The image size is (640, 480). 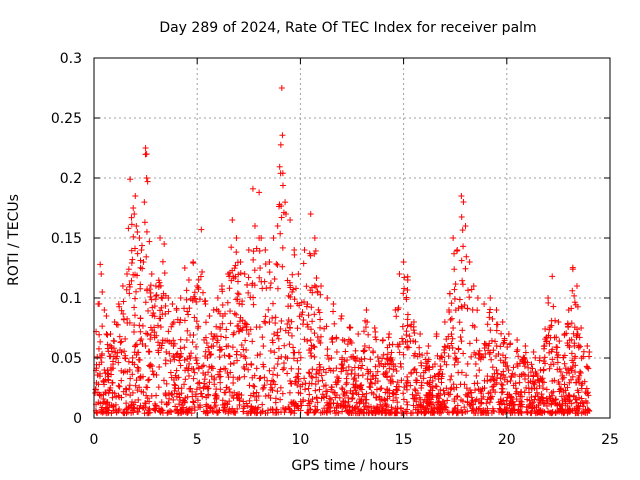 What do you see at coordinates (71, 59) in the screenshot?
I see `y-tick-label: 0.3` at bounding box center [71, 59].